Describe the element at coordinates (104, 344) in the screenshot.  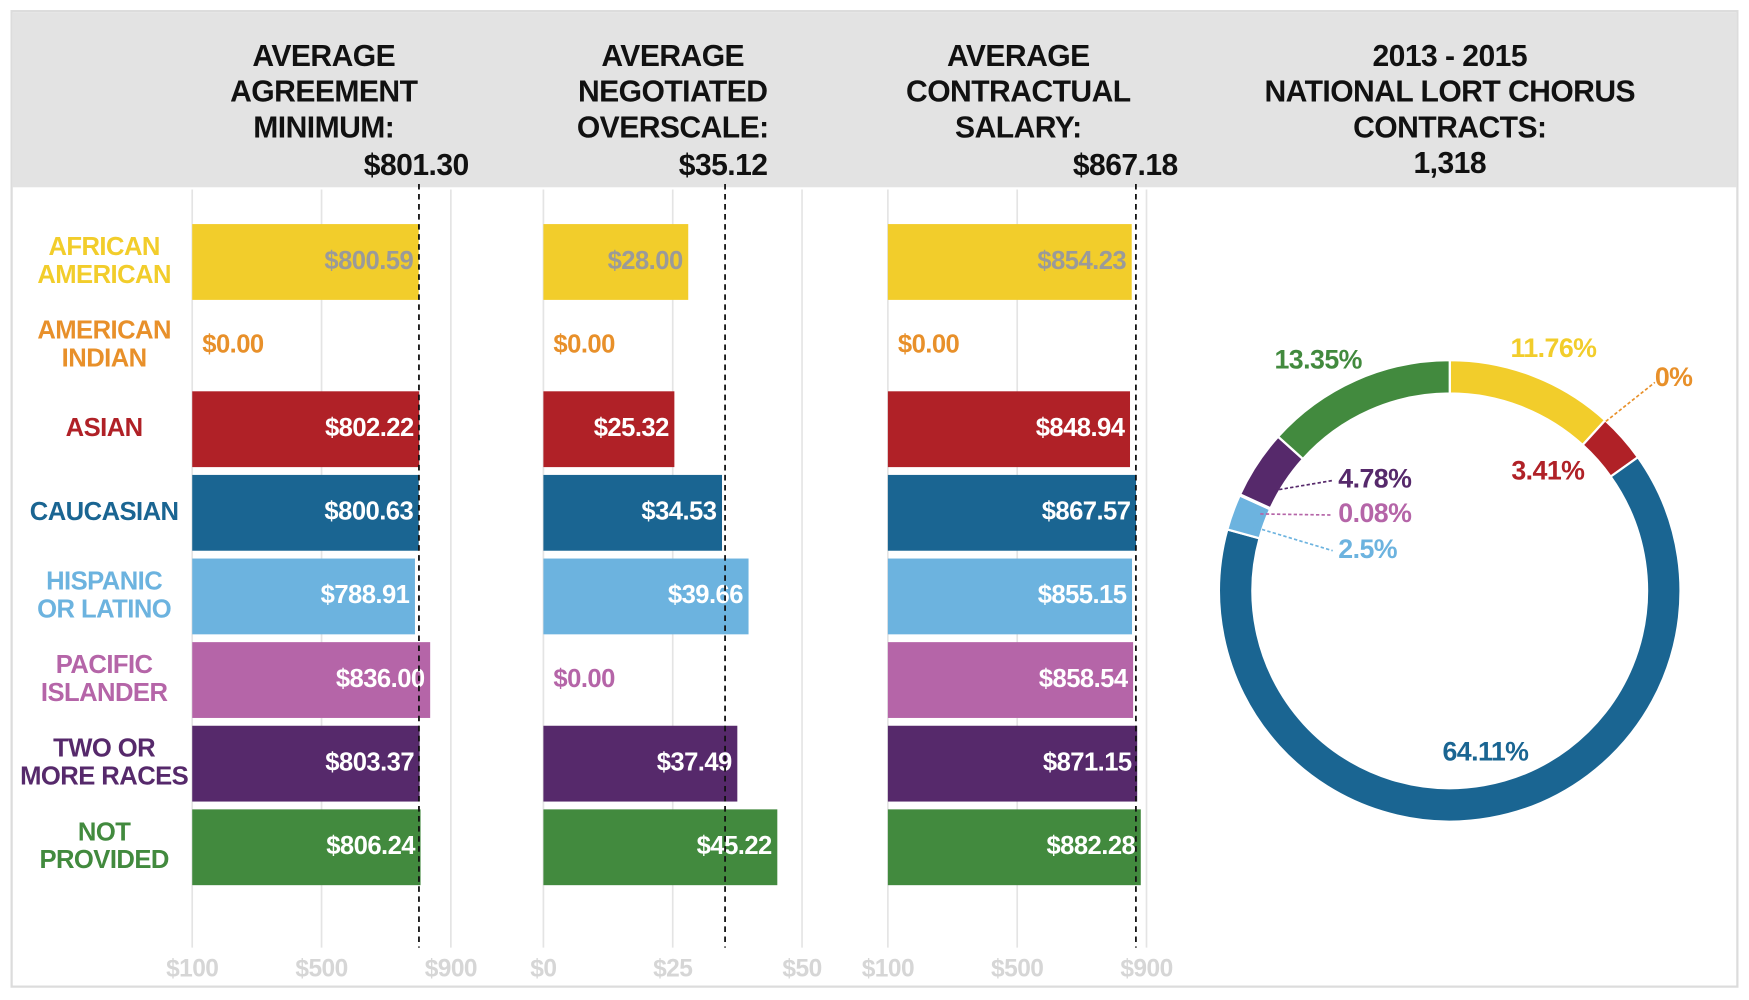
I see `category-label: AMERICAN INDIAN` at that location.